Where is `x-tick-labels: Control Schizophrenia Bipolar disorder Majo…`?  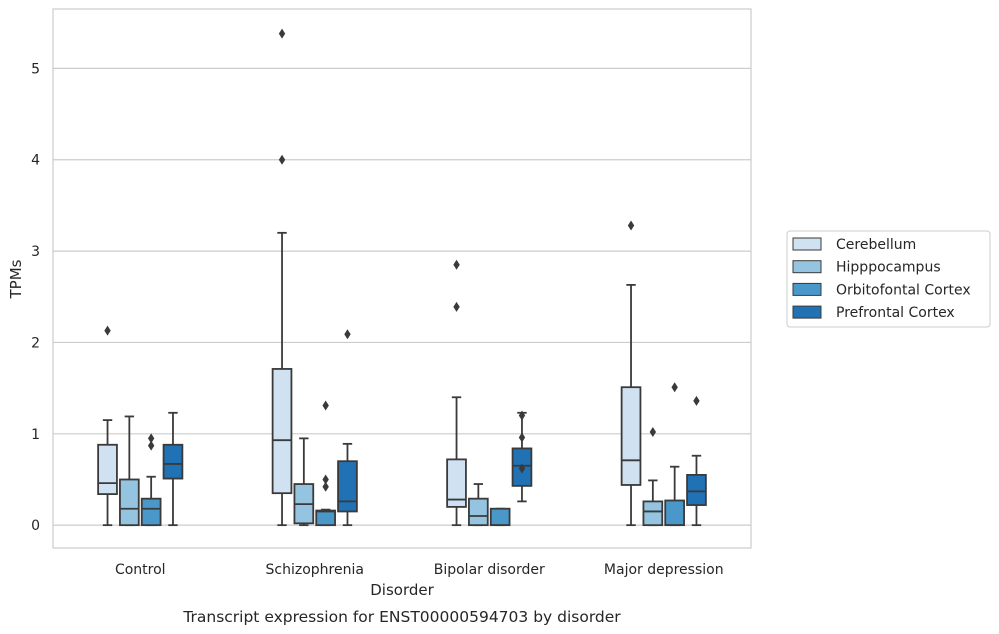 x-tick-labels: Control Schizophrenia Bipolar disorder Majo… is located at coordinates (419, 570).